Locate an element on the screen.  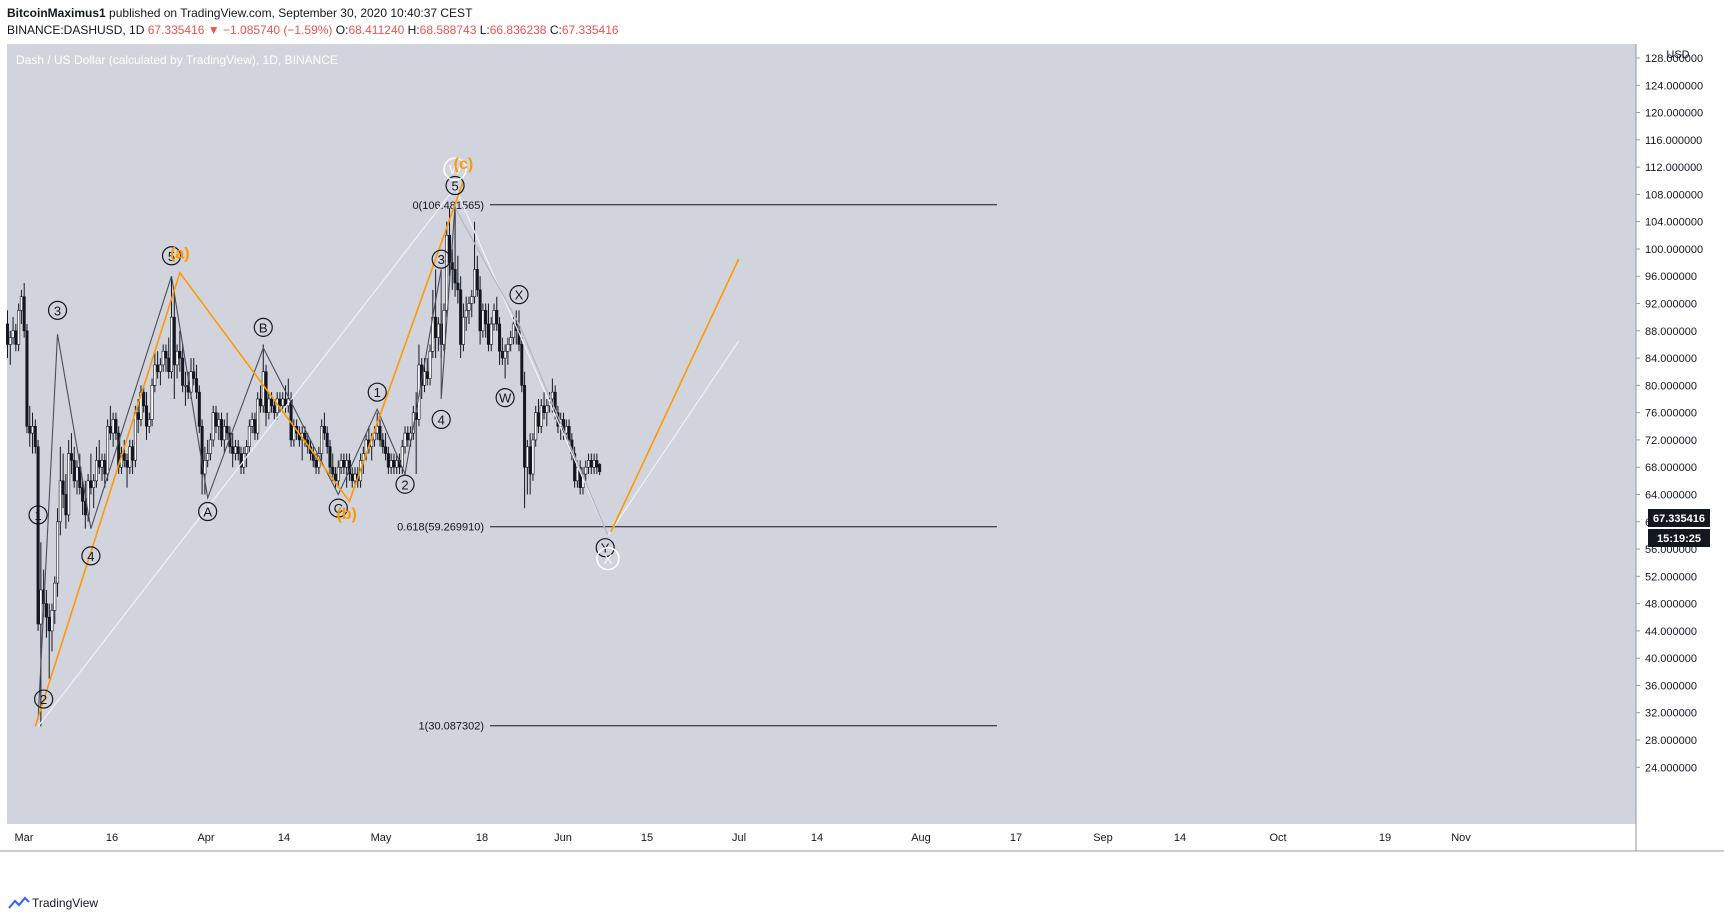
wave-label-text: X is located at coordinates (608, 559).